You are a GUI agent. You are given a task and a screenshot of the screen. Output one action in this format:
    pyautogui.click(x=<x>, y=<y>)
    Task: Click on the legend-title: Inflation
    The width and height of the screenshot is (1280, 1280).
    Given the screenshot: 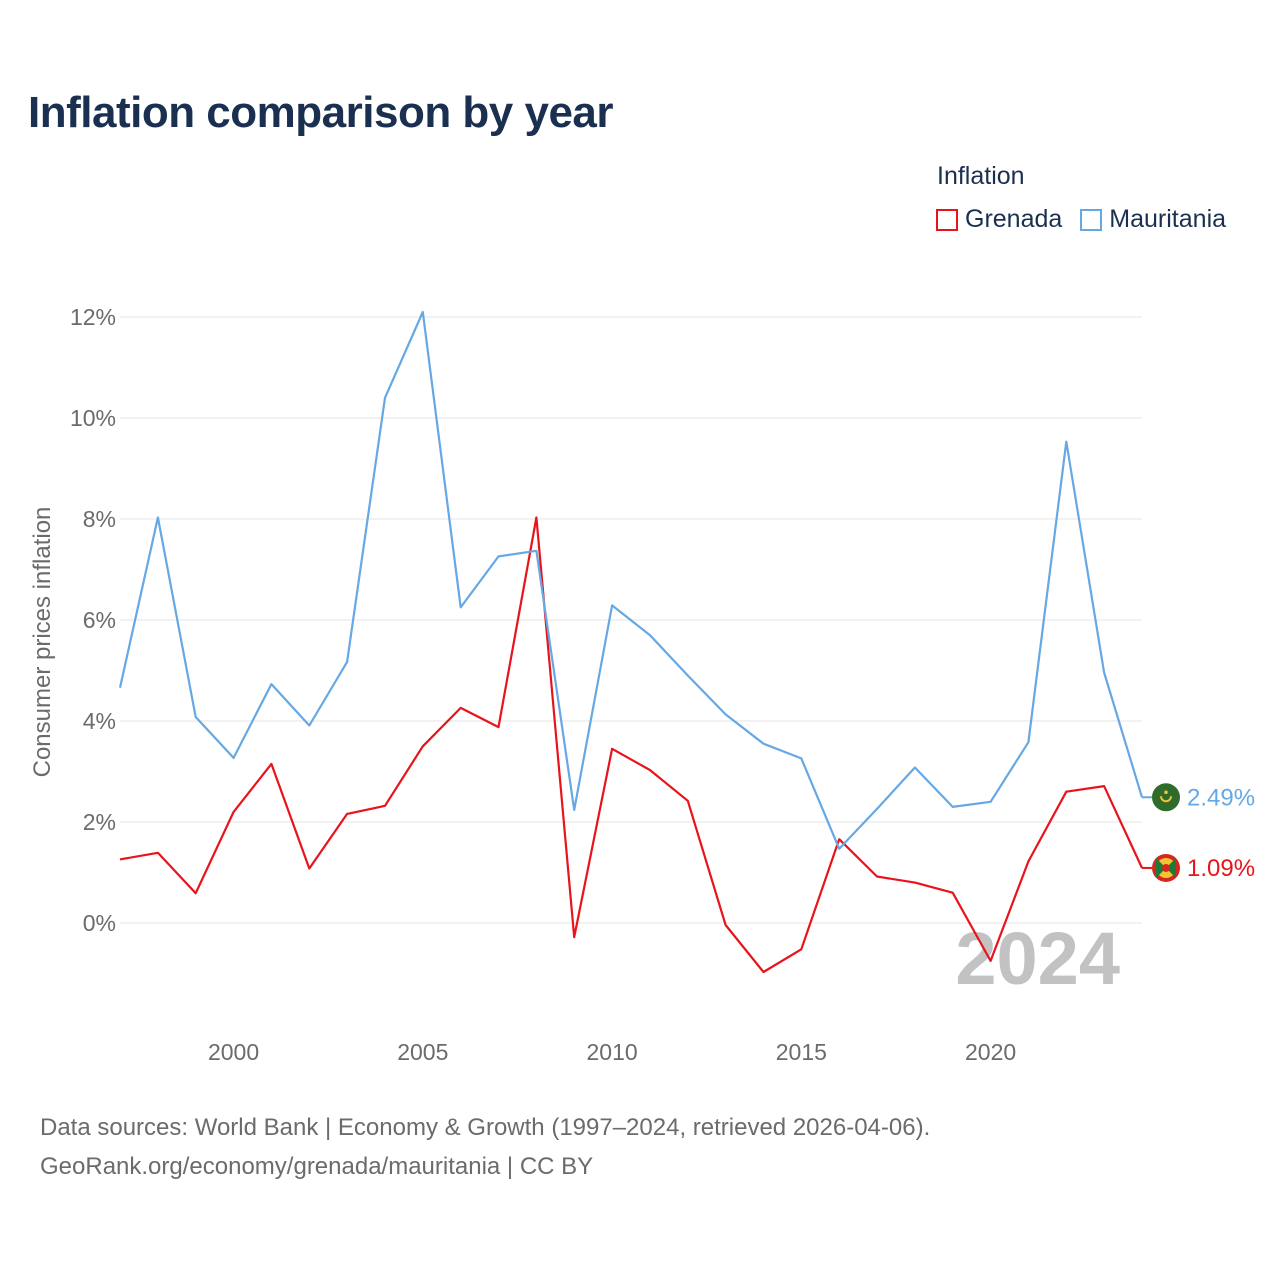 What is the action you would take?
    pyautogui.click(x=981, y=176)
    